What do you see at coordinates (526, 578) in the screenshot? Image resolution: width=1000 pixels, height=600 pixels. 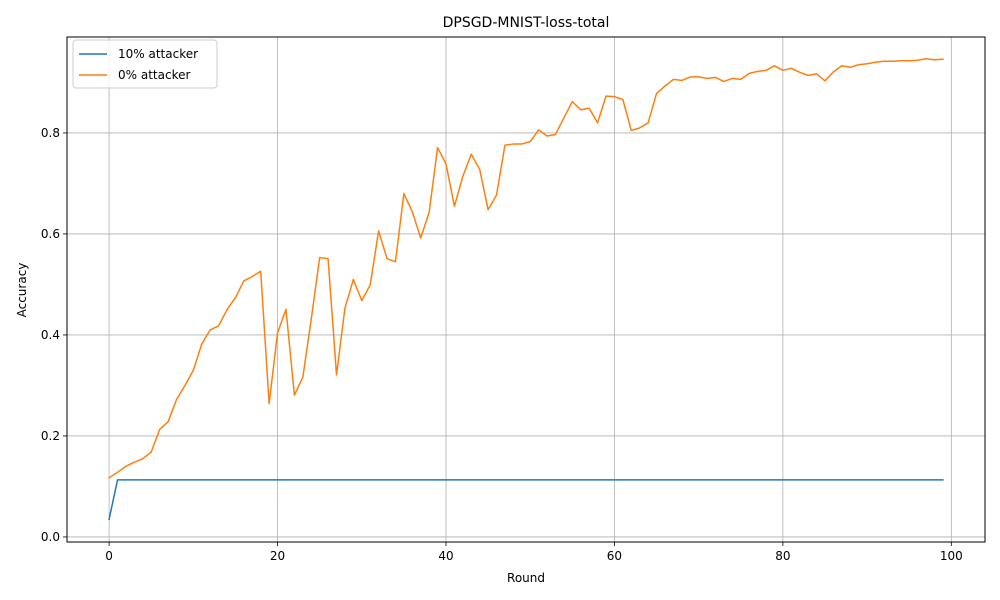 I see `x-axis-label: Round` at bounding box center [526, 578].